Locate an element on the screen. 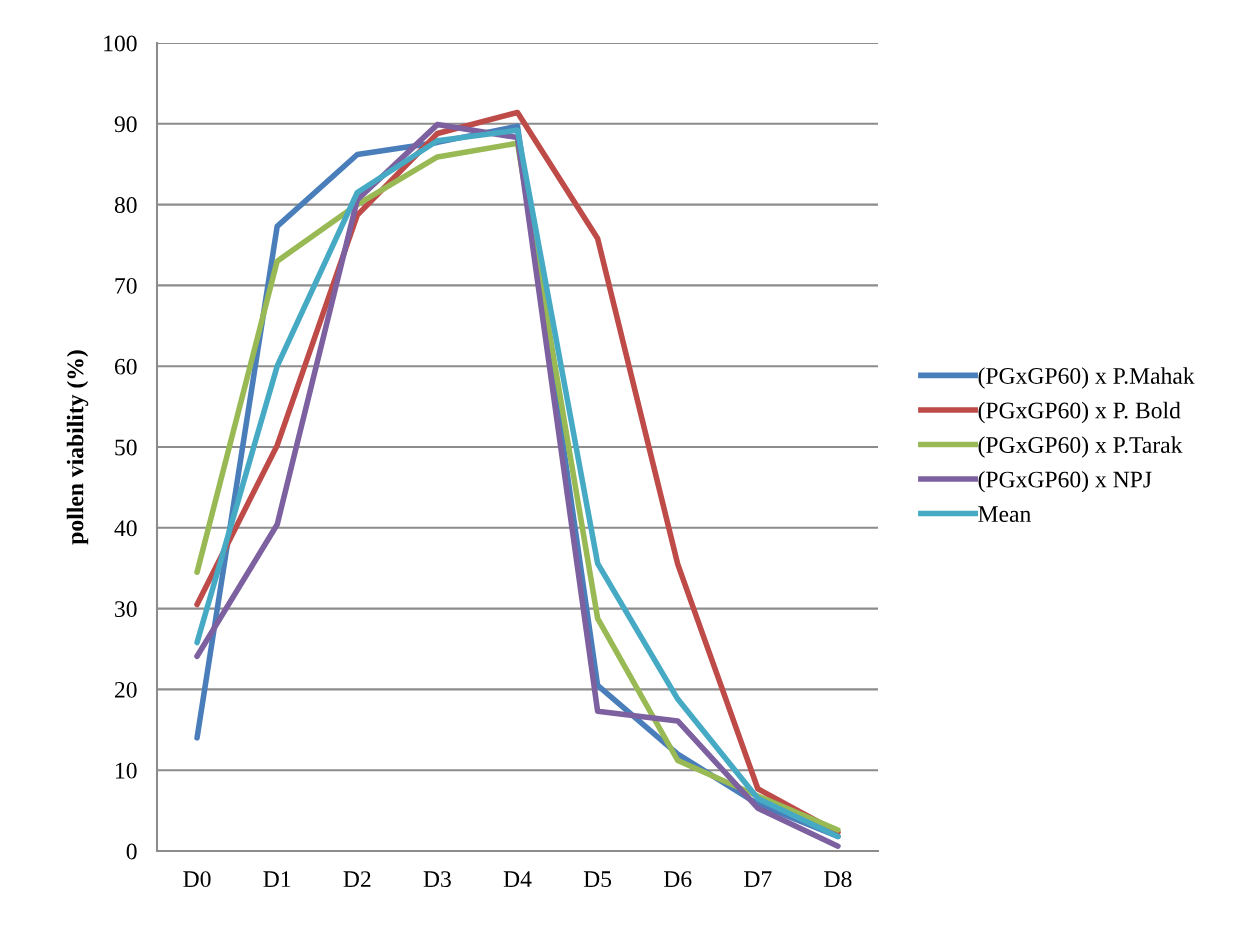  legend-label: (PGxGP60) x P. Bold is located at coordinates (1079, 412).